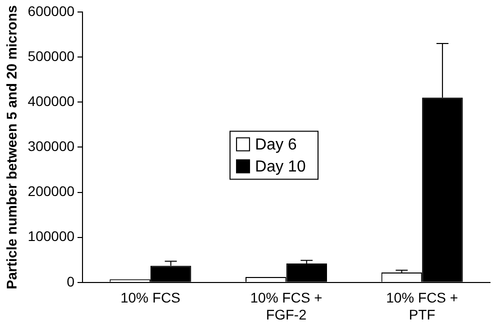 The height and width of the screenshot is (327, 500). Describe the element at coordinates (51, 191) in the screenshot. I see `y-tick-label: 200000` at that location.